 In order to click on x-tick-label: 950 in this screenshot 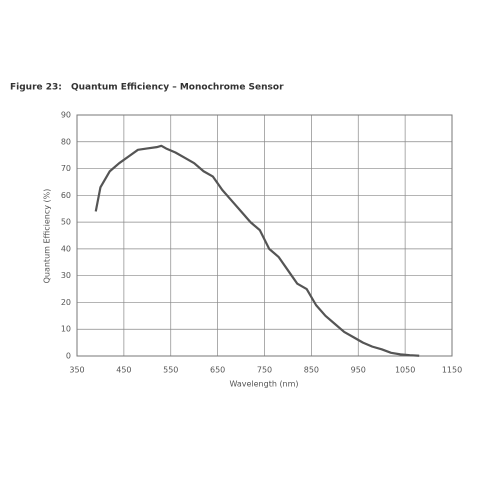, I will do `click(358, 370)`.